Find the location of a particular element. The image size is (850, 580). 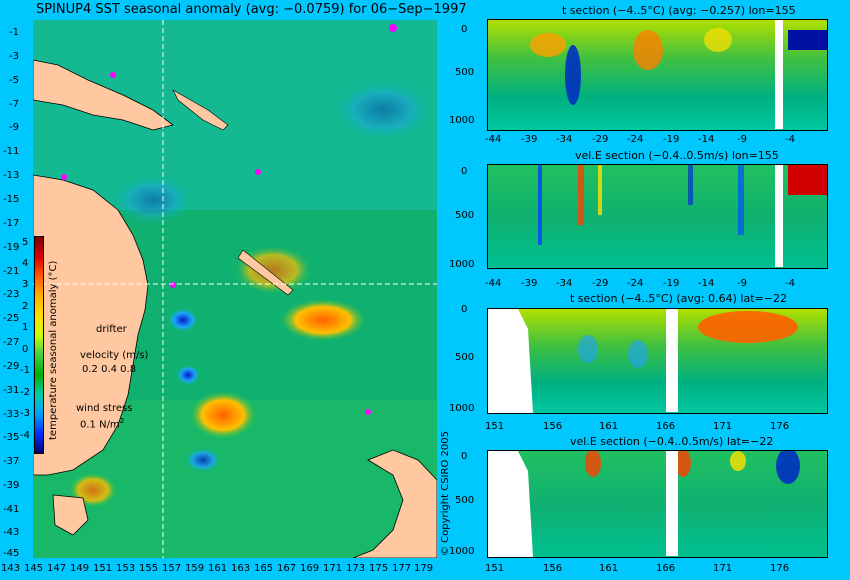

panel-2-ytick: 1000 is located at coordinates (462, 264).